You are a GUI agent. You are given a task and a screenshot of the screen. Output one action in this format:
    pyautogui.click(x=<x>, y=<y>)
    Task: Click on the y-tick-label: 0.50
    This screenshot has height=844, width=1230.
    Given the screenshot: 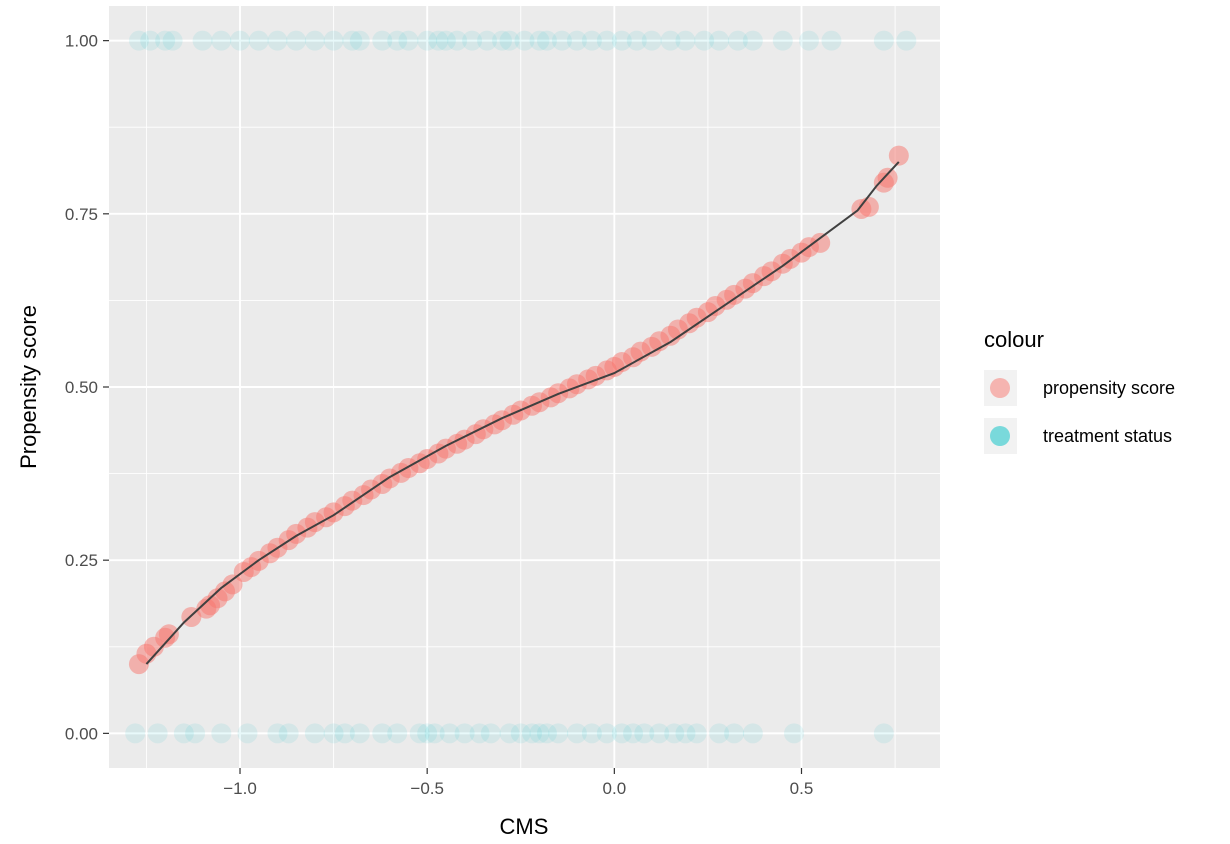 What is the action you would take?
    pyautogui.click(x=81, y=387)
    